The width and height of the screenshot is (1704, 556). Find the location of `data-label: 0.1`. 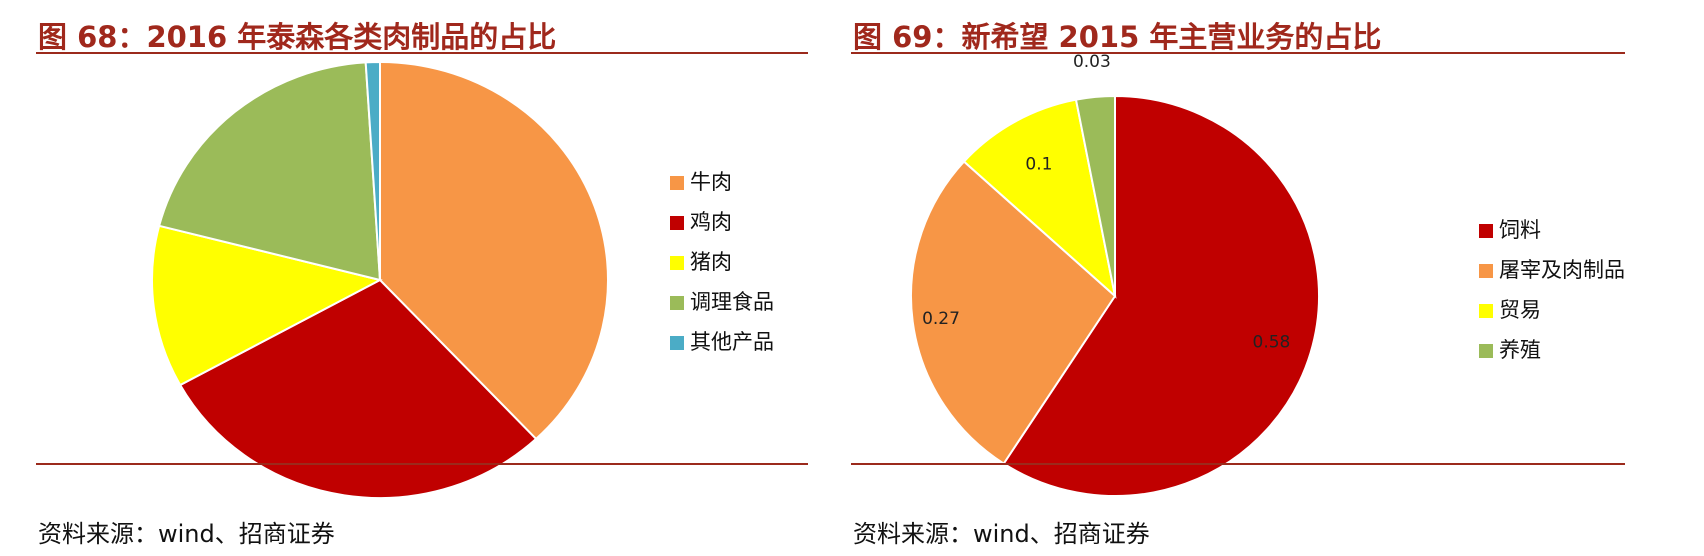

data-label: 0.1 is located at coordinates (1038, 165).